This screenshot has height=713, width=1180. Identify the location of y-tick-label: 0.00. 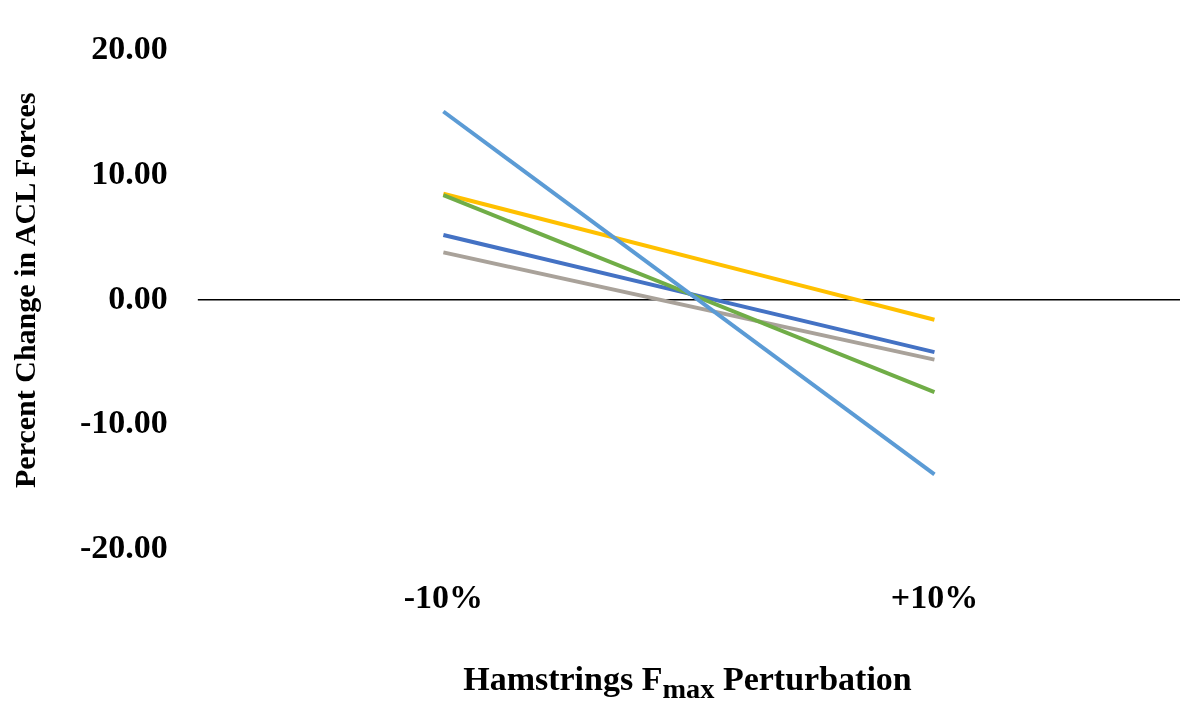
(138, 297).